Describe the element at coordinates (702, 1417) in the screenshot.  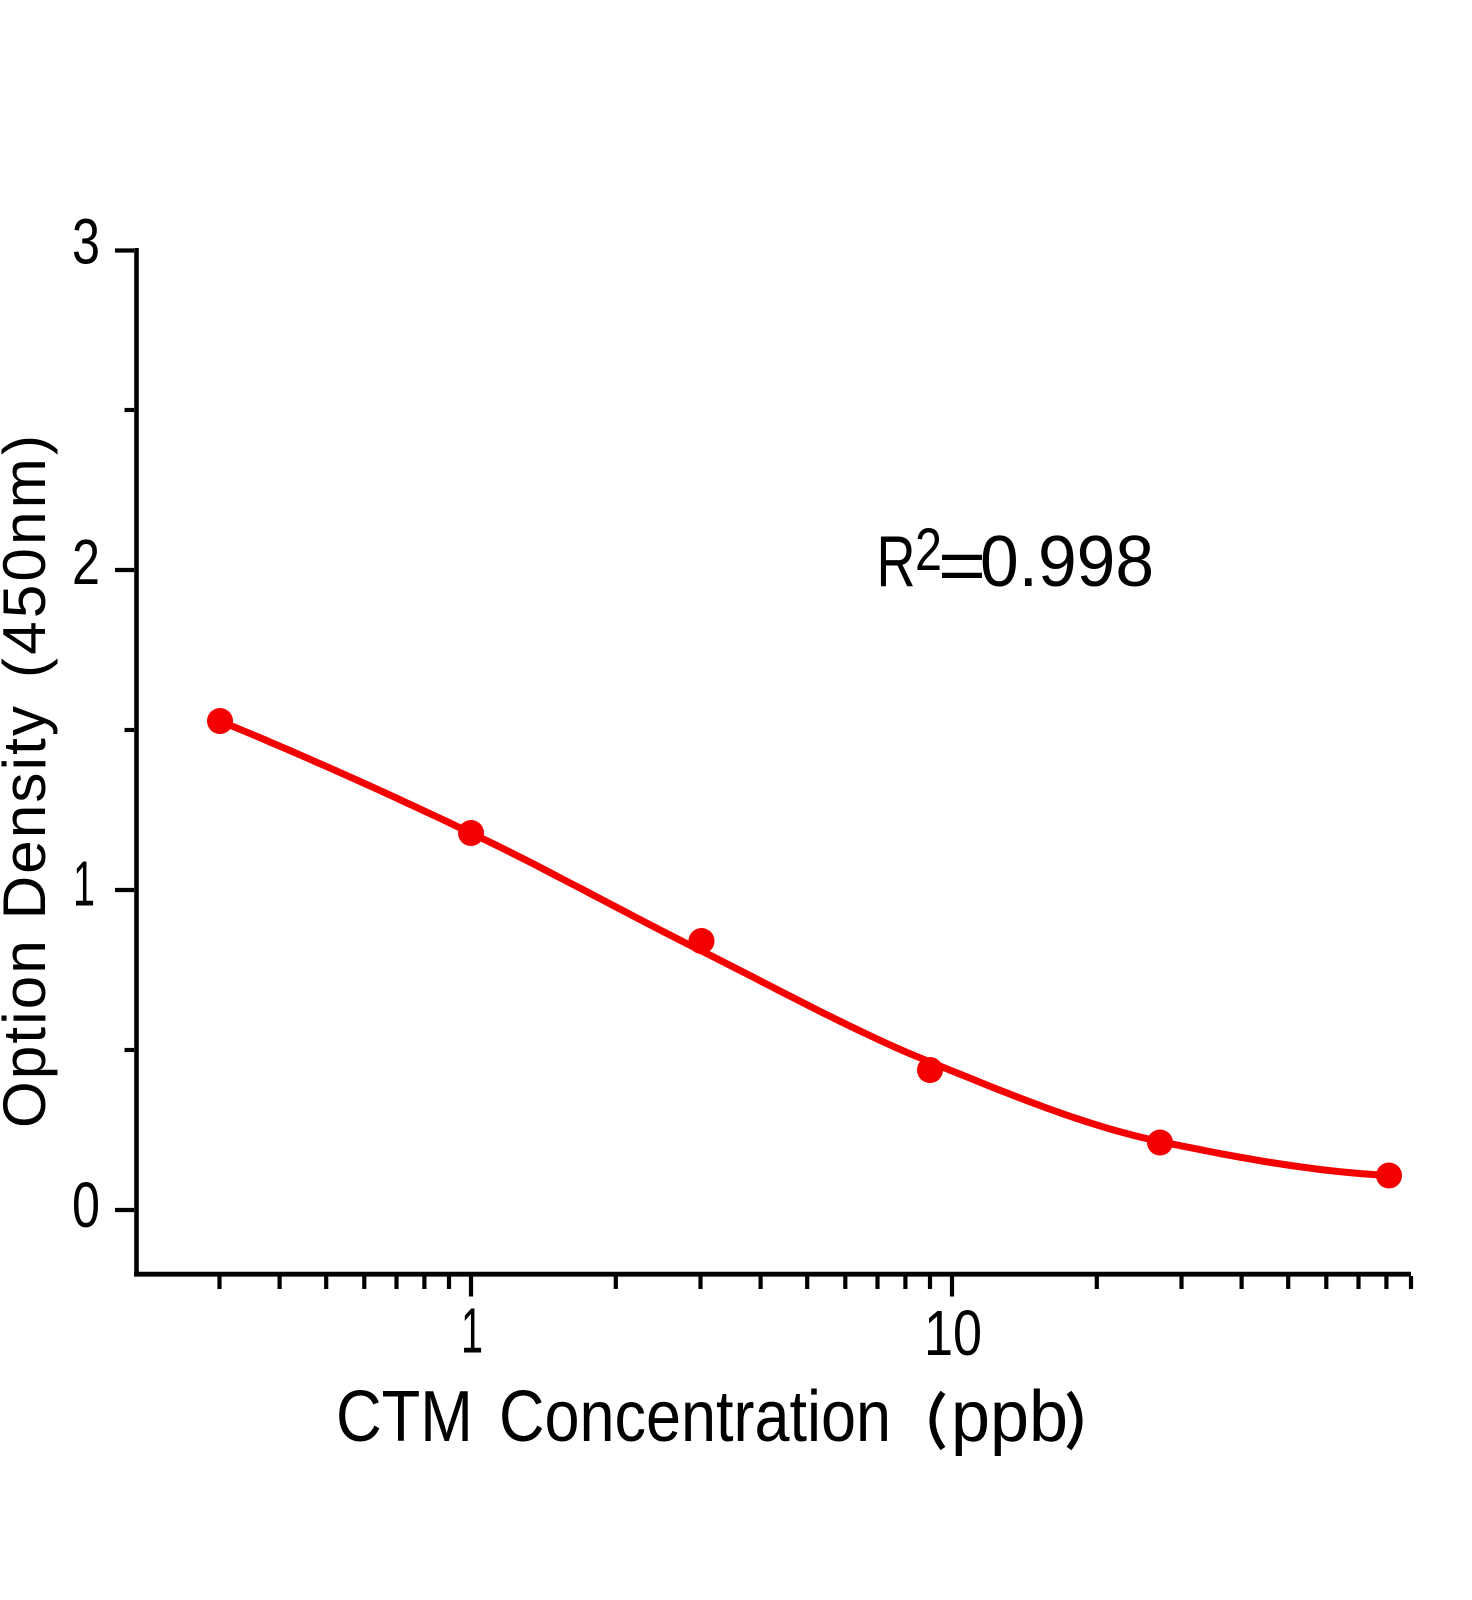
I see `svg-text: CTM Concentration ppb` at that location.